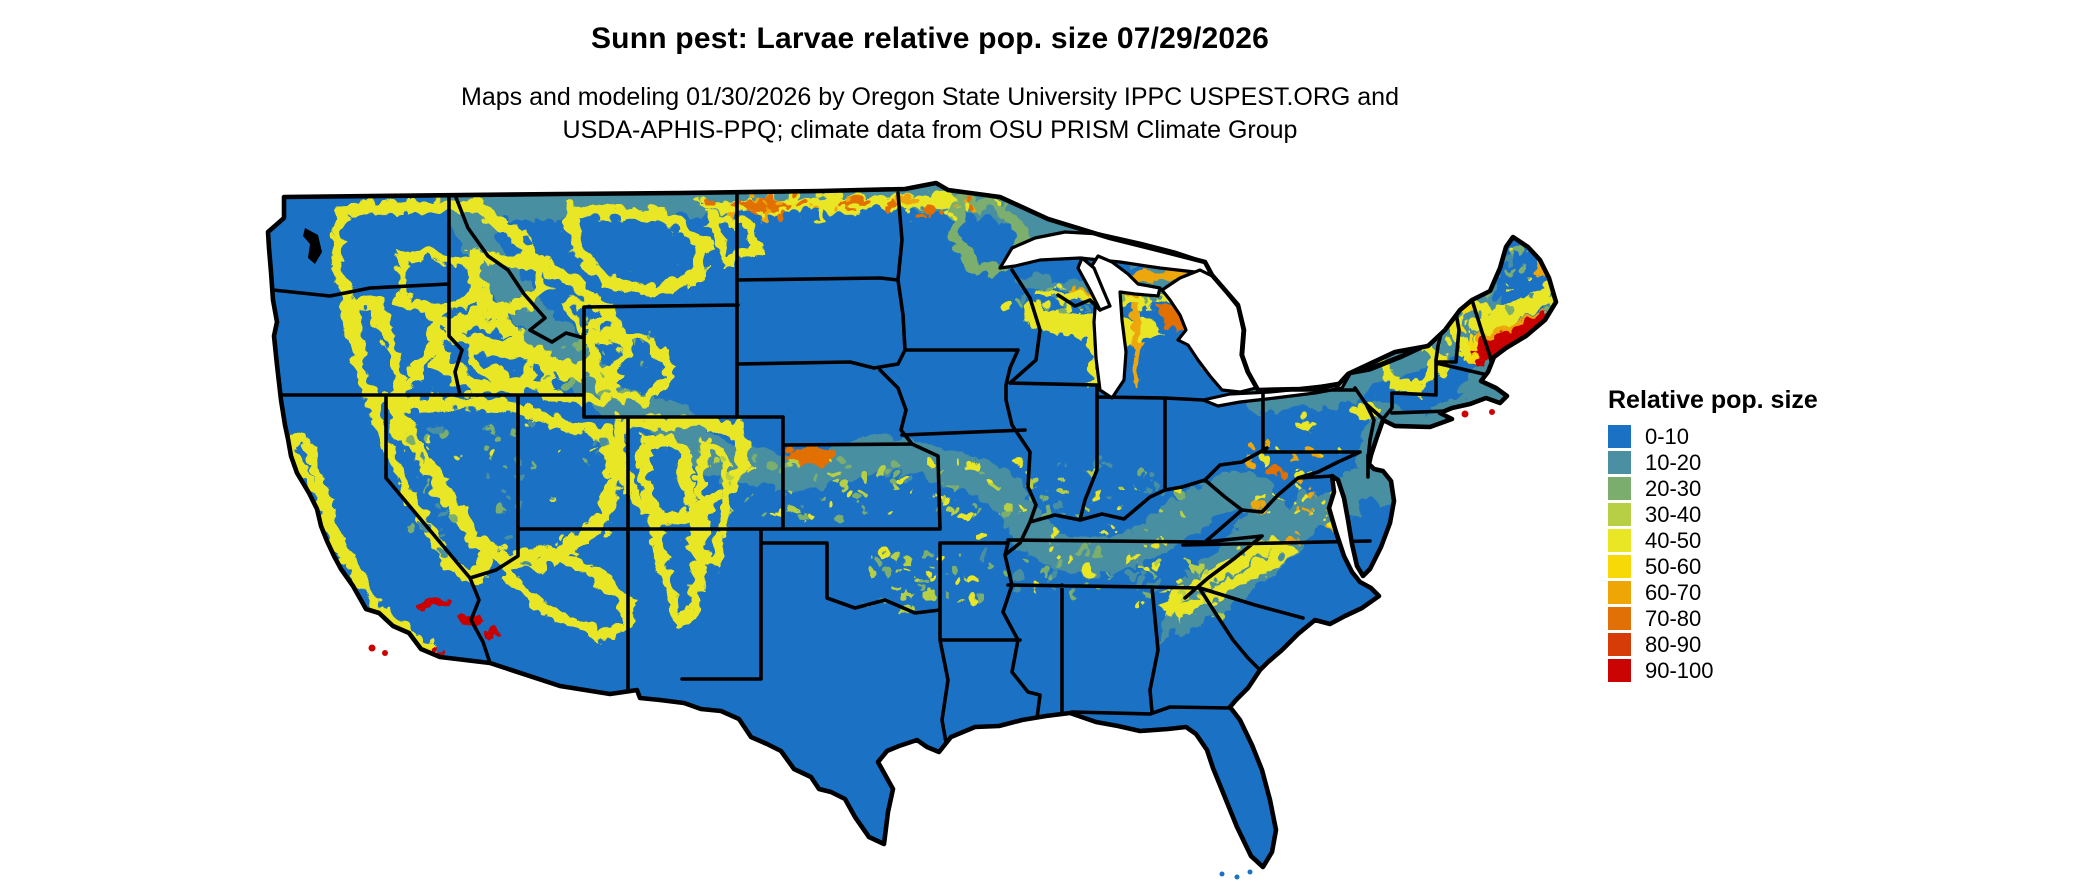 The image size is (2100, 892). Describe the element at coordinates (1673, 592) in the screenshot. I see `legend-label: 60-70` at that location.